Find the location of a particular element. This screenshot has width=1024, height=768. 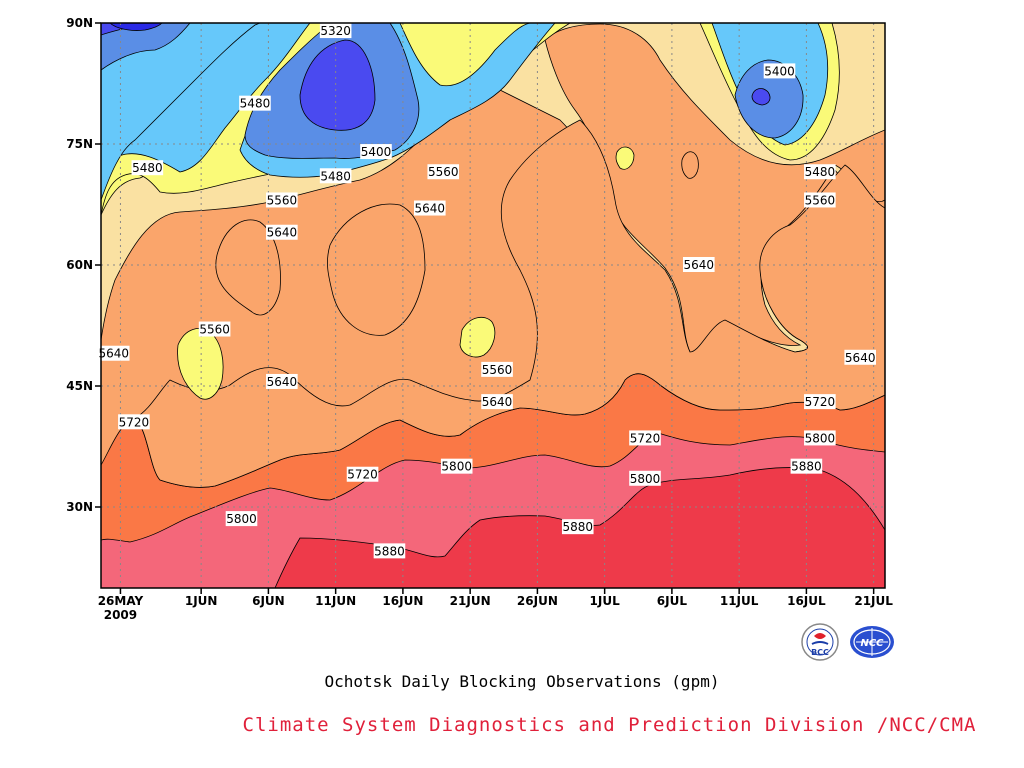

ncc-logo-text: NCC is located at coordinates (872, 643).